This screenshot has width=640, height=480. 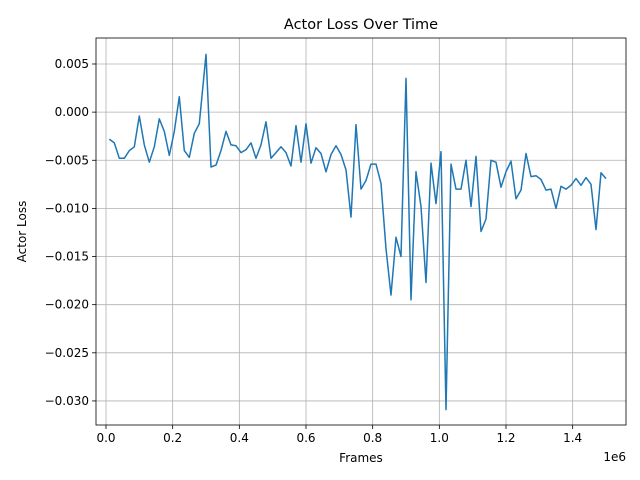 What do you see at coordinates (372, 438) in the screenshot?
I see `x-tick-label: 0.8` at bounding box center [372, 438].